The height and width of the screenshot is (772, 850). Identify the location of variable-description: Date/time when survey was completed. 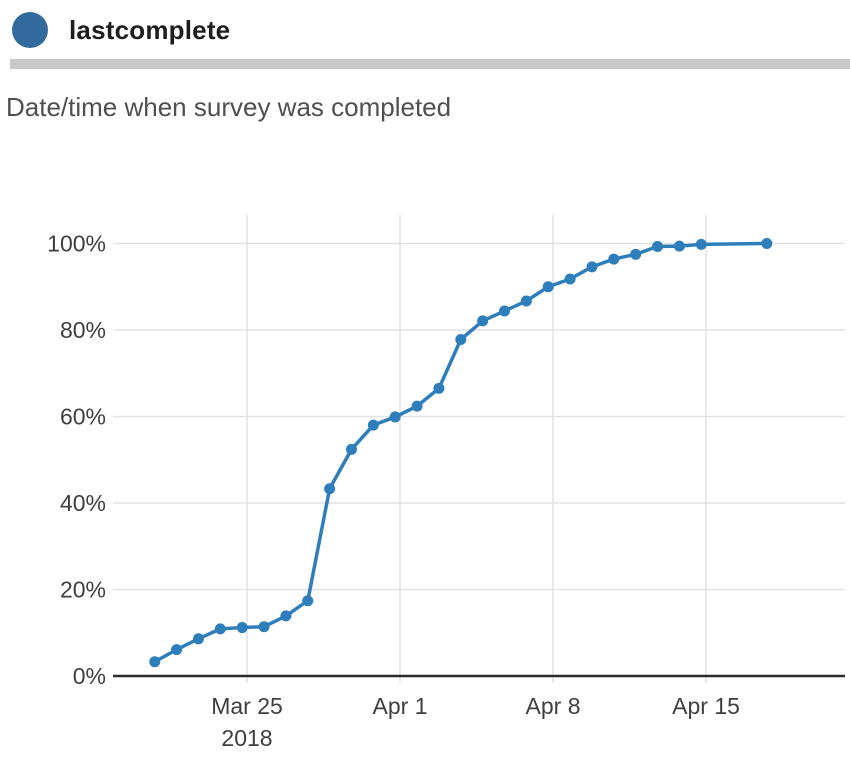
(229, 107).